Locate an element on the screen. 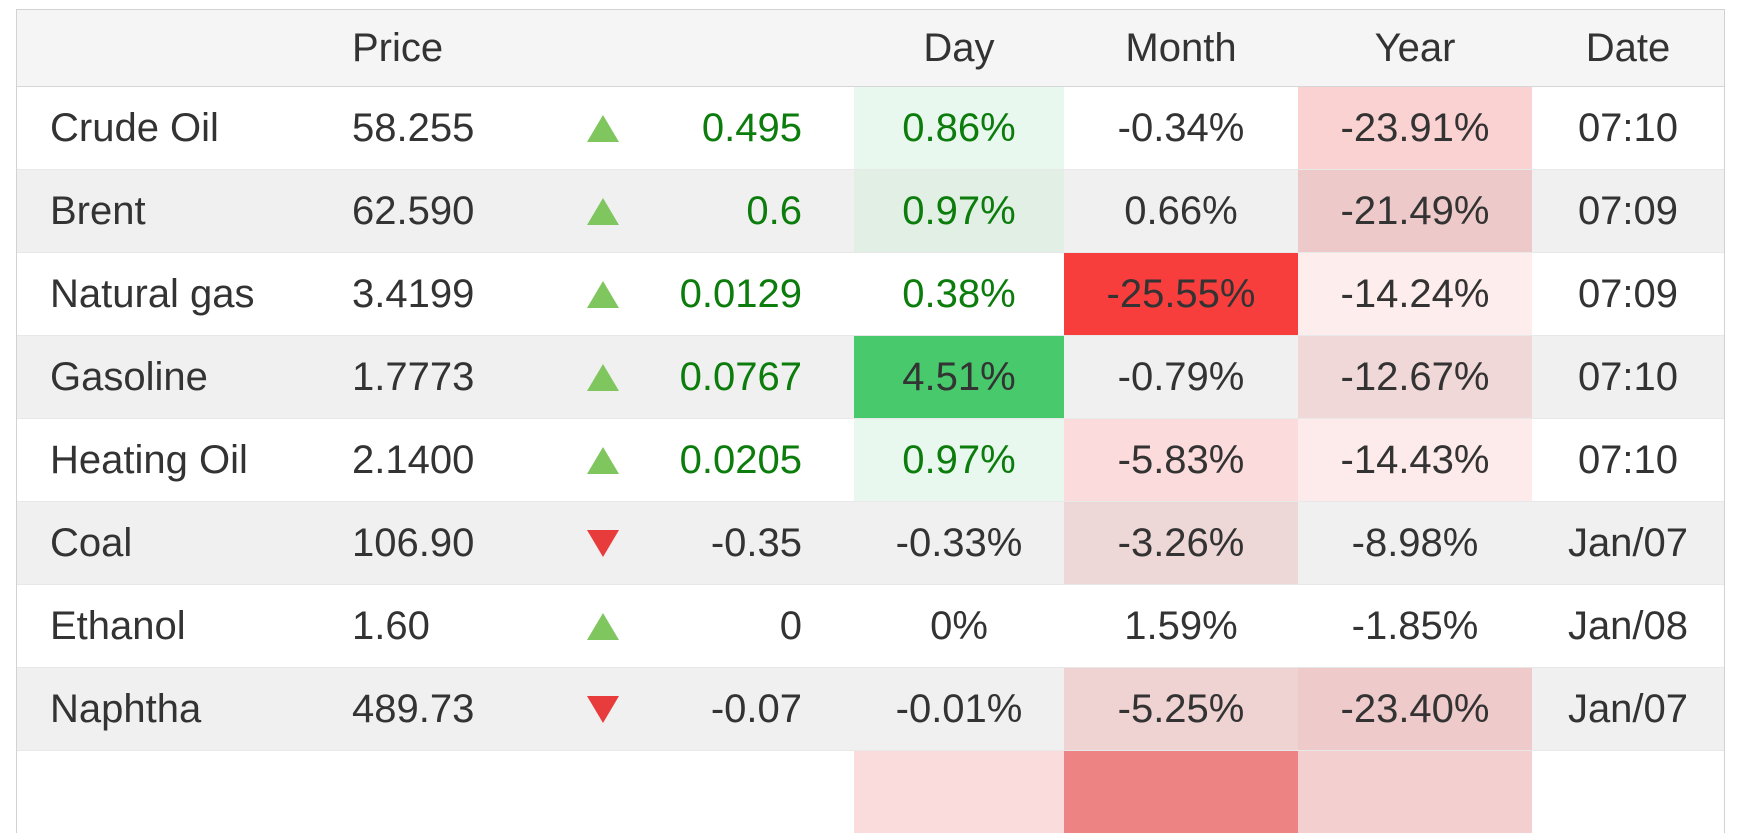 This screenshot has height=833, width=1738. commodity-name: Coal is located at coordinates (91, 543).